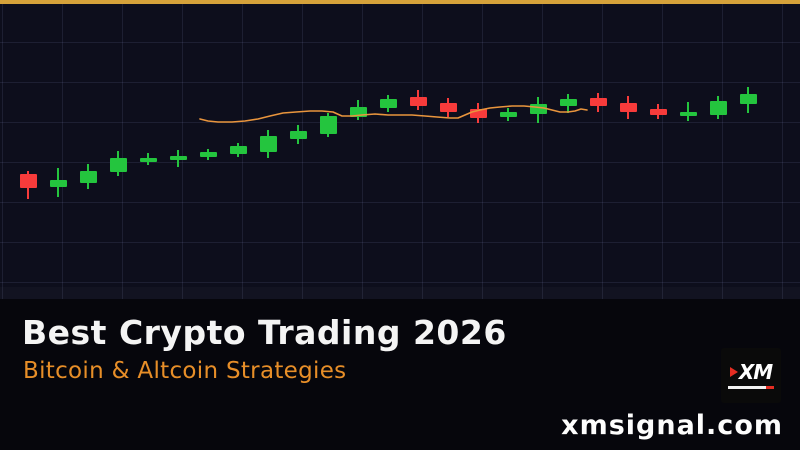 This screenshot has height=450, width=800. What do you see at coordinates (672, 425) in the screenshot?
I see `website-url: xmsignal.com` at bounding box center [672, 425].